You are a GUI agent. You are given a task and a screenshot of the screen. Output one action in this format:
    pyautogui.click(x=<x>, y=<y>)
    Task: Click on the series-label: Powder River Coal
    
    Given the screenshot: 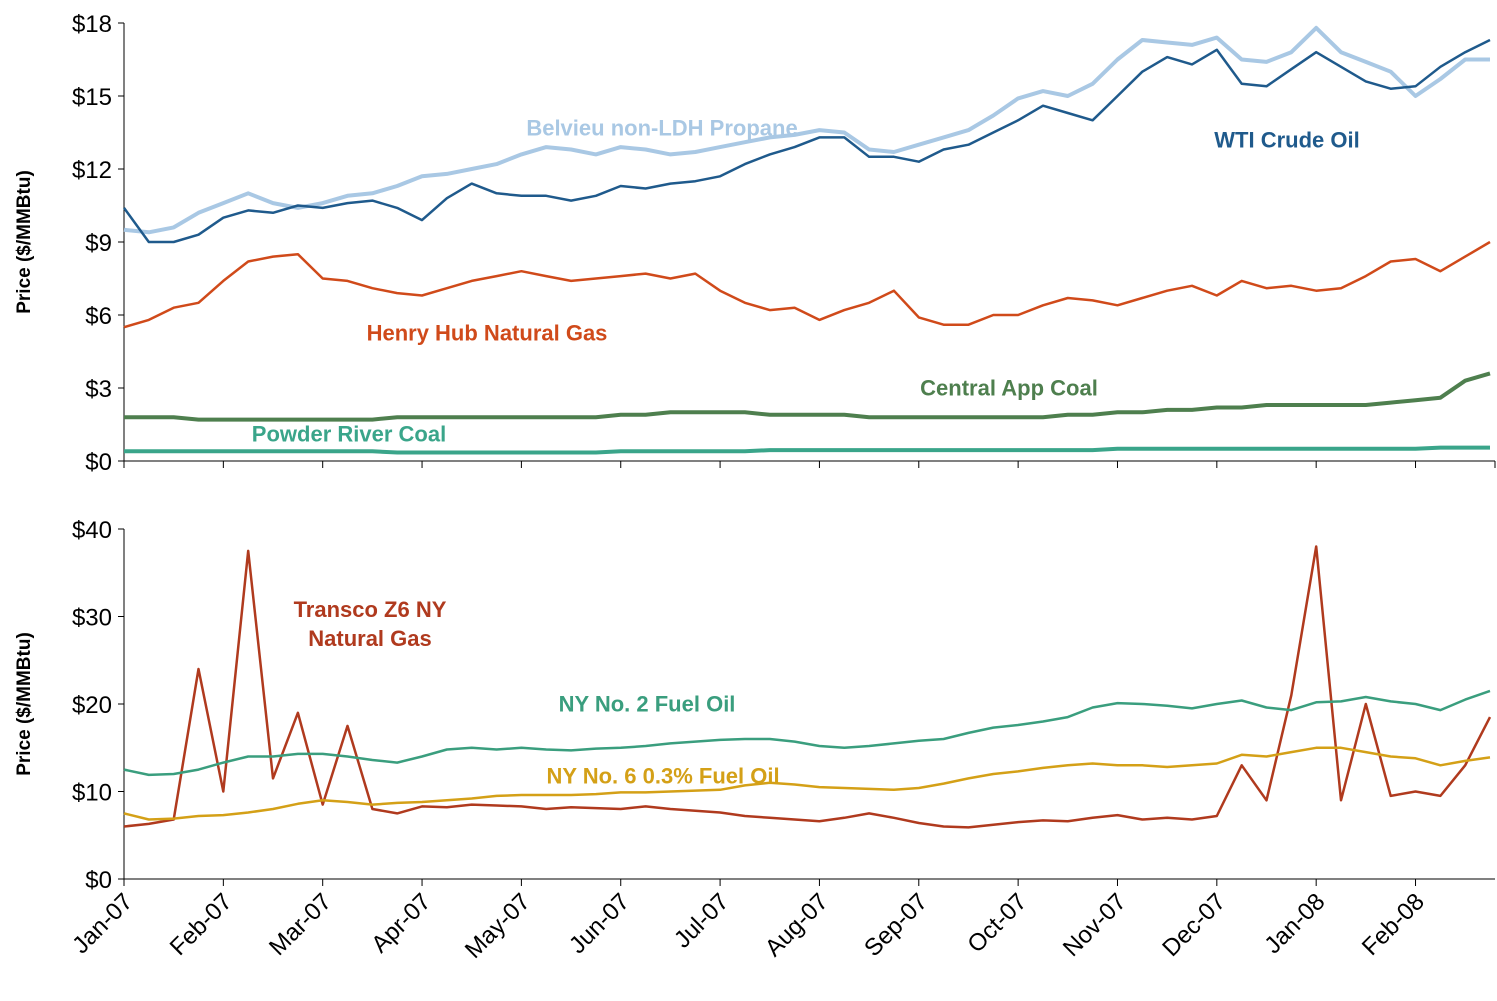 What is the action you would take?
    pyautogui.click(x=349, y=434)
    